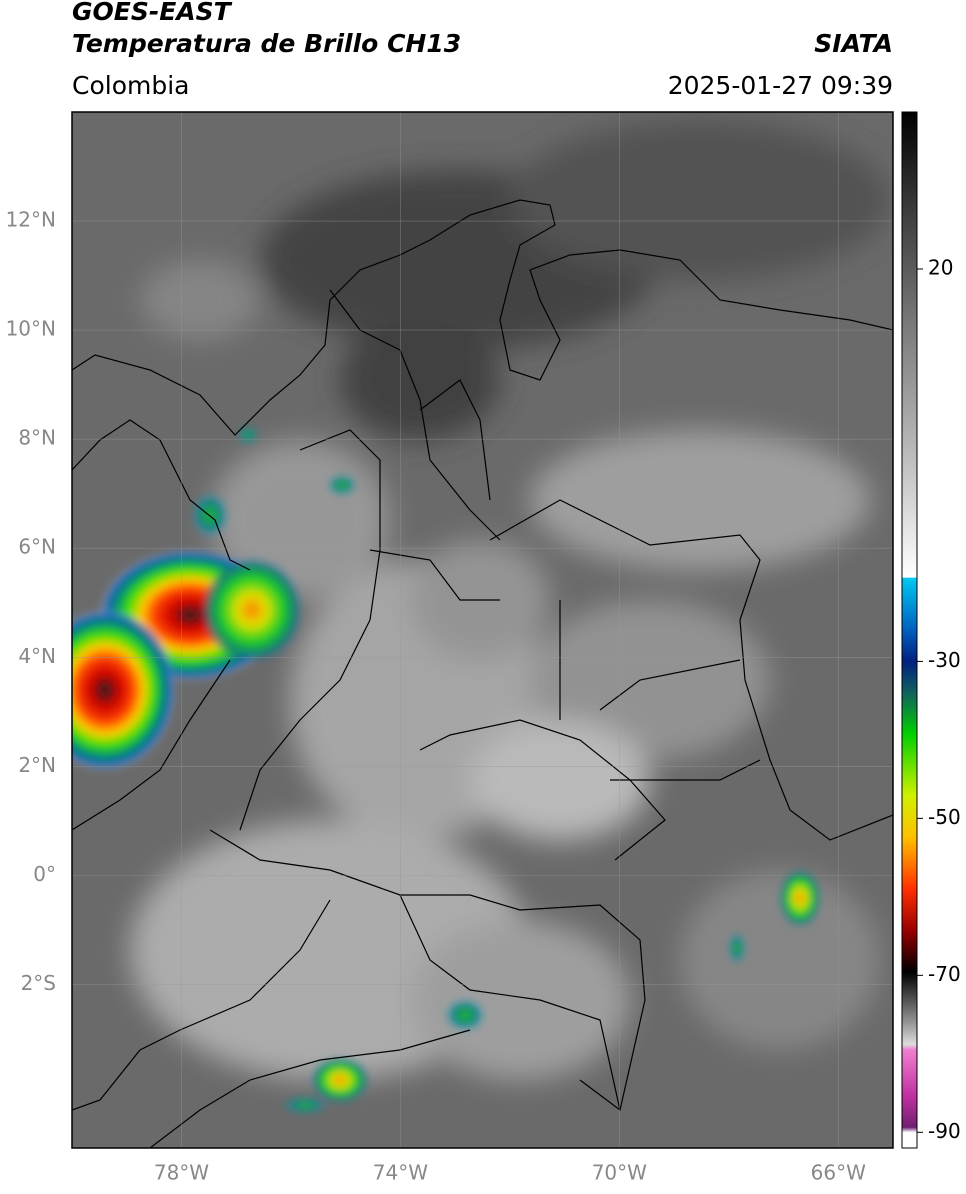 The image size is (966, 1194). I want to click on colorbar, so click(909, 630).